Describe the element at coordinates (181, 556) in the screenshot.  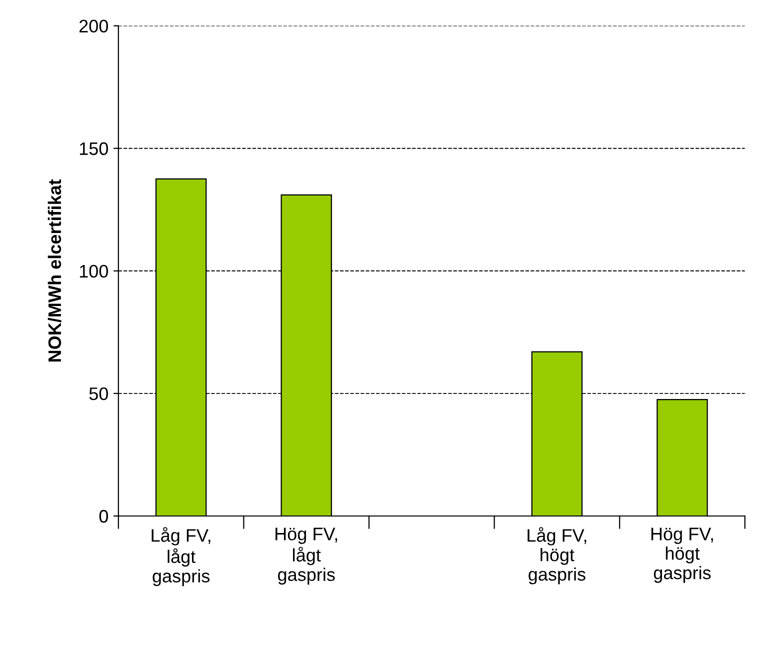
I see `x-tick-label: Låg FV, lågt gaspris` at that location.